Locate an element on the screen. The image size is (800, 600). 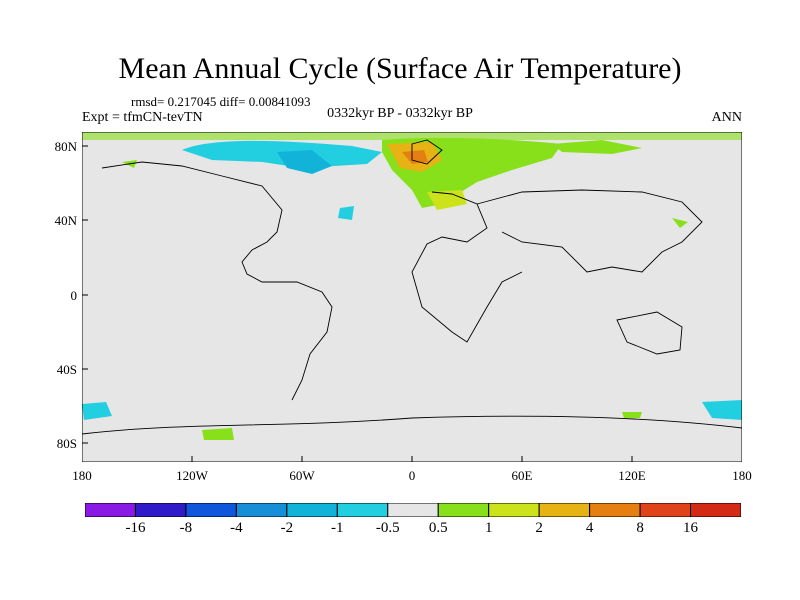
patch-japan is located at coordinates (680, 223).